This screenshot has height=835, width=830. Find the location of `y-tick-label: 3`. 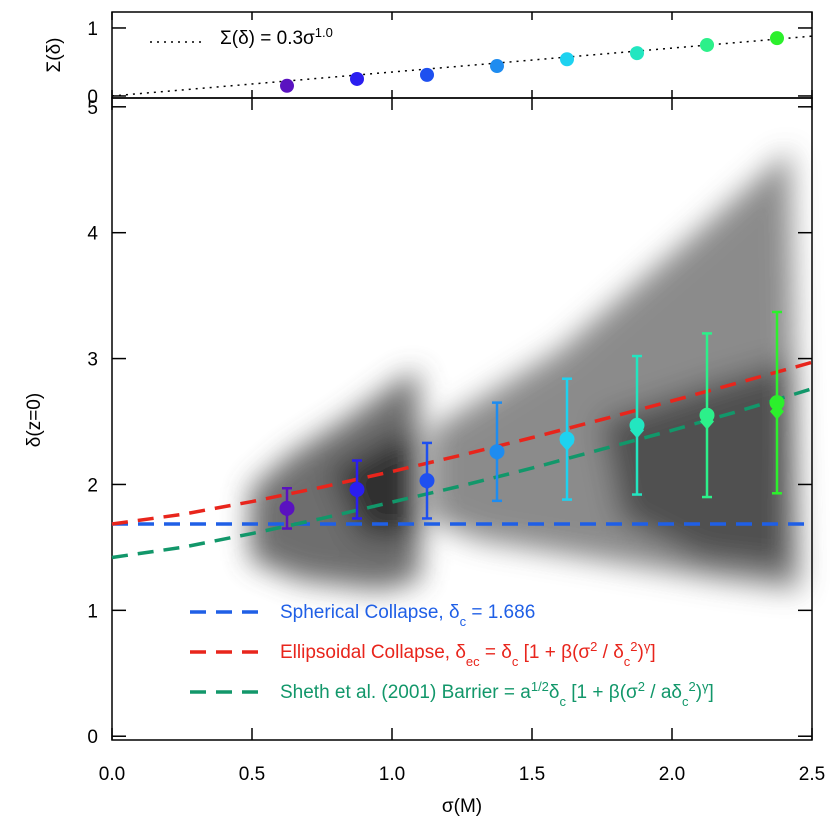

y-tick-label: 3 is located at coordinates (92, 360).